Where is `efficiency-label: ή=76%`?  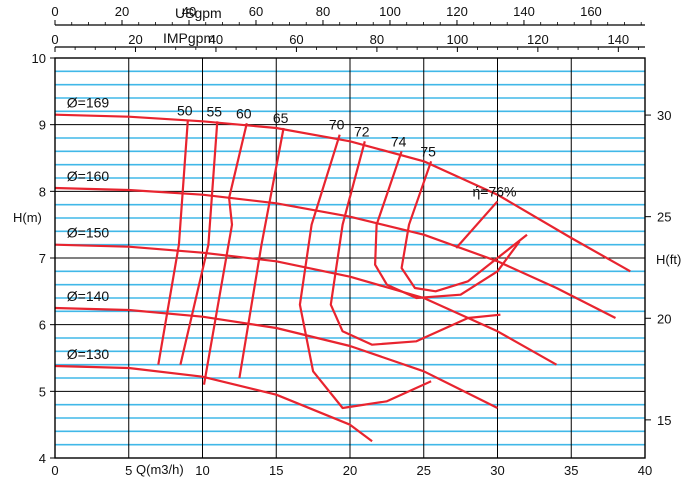 efficiency-label: ή=76% is located at coordinates (495, 191).